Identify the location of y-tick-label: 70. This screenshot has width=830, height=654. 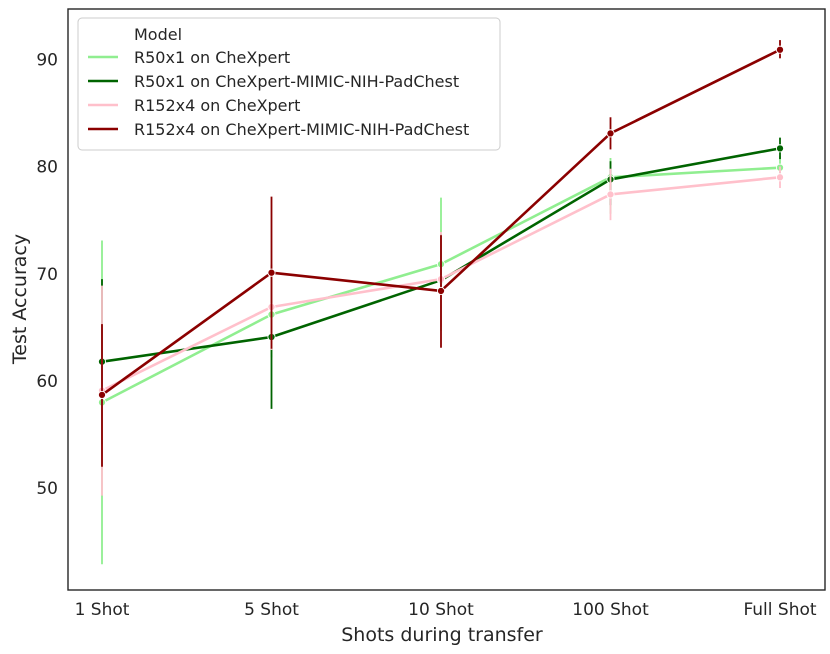
(47, 275).